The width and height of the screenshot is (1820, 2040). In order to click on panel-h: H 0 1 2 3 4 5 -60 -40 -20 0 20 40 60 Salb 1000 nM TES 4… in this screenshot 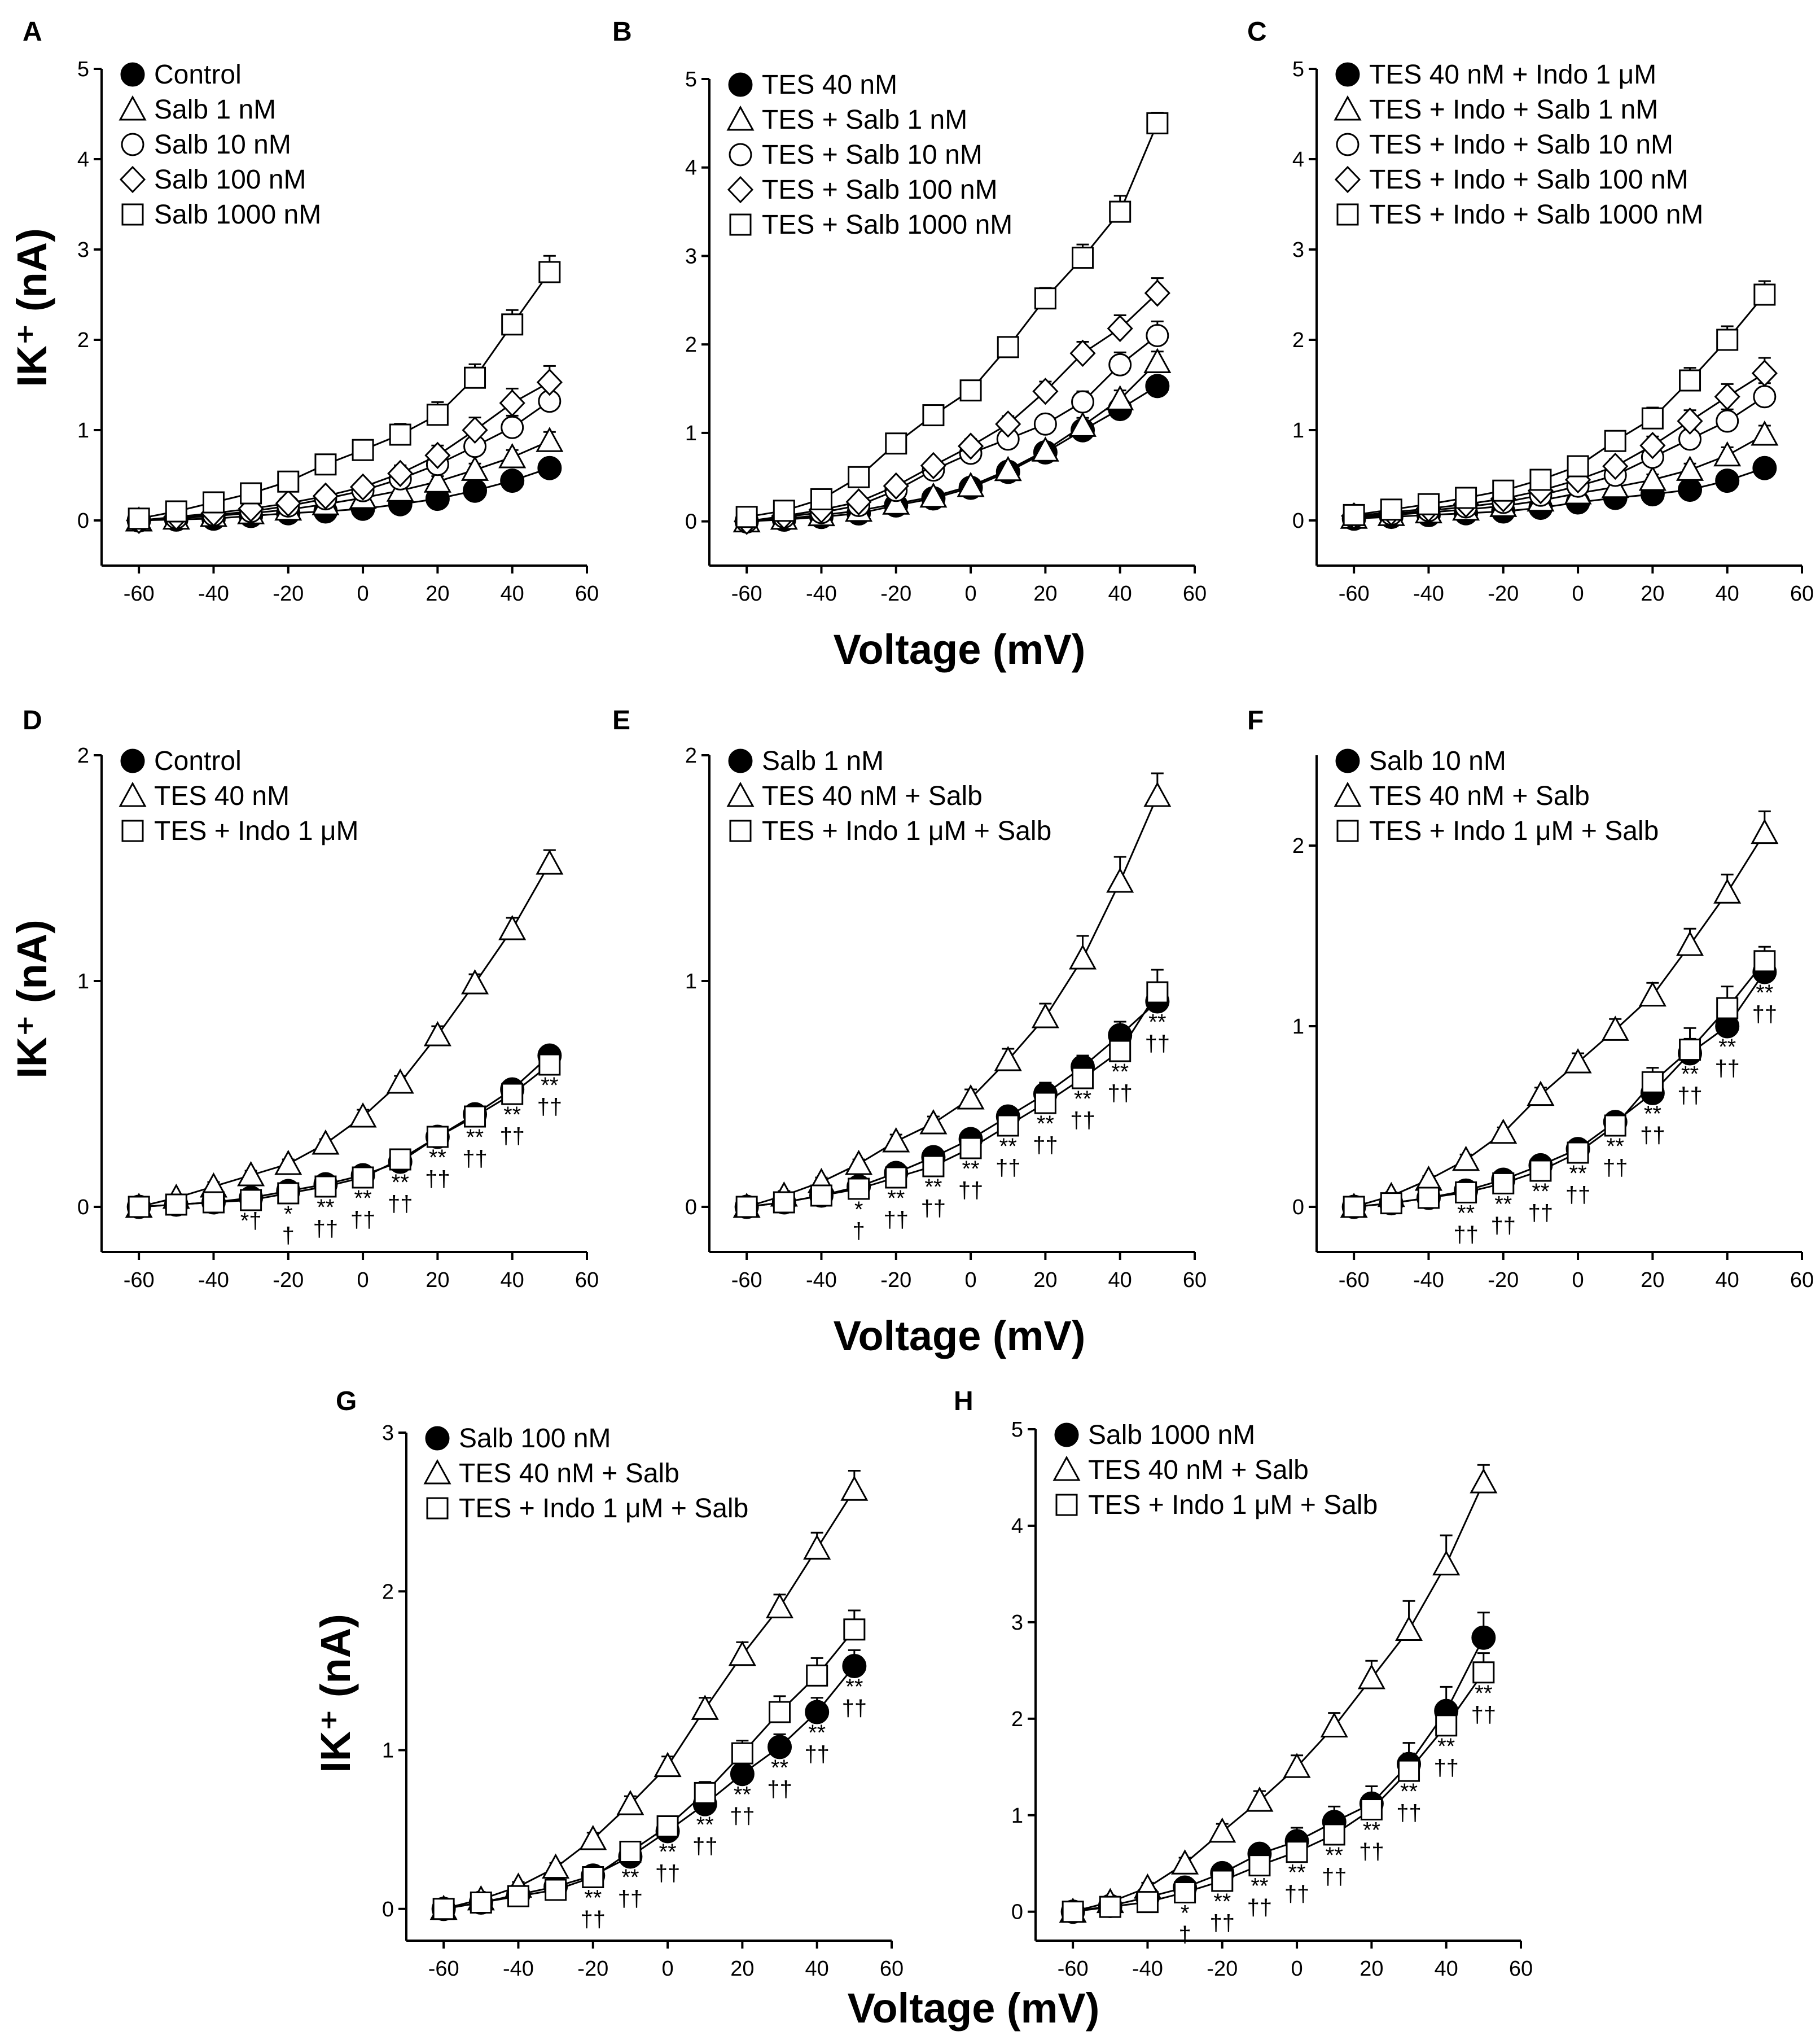, I will do `click(1243, 1683)`.